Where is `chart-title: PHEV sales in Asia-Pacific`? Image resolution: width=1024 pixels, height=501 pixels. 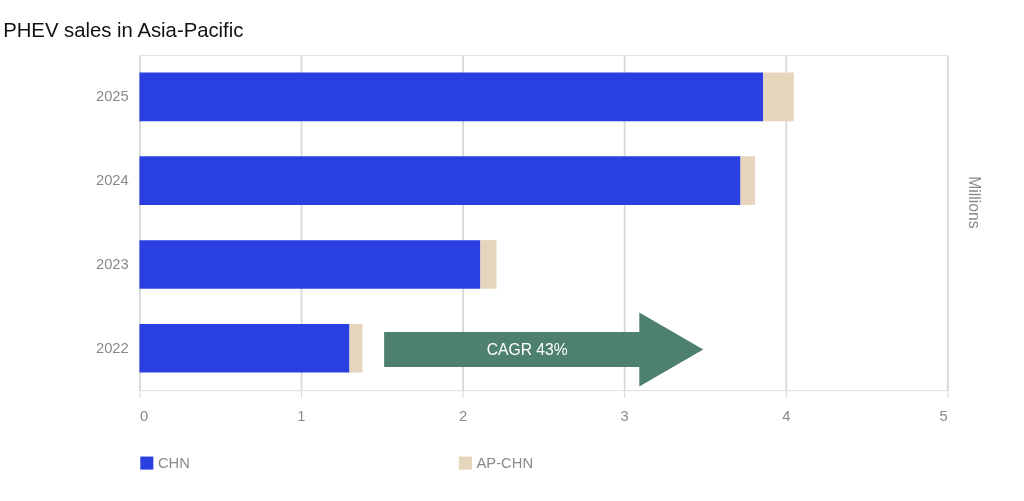
chart-title: PHEV sales in Asia-Pacific is located at coordinates (123, 30).